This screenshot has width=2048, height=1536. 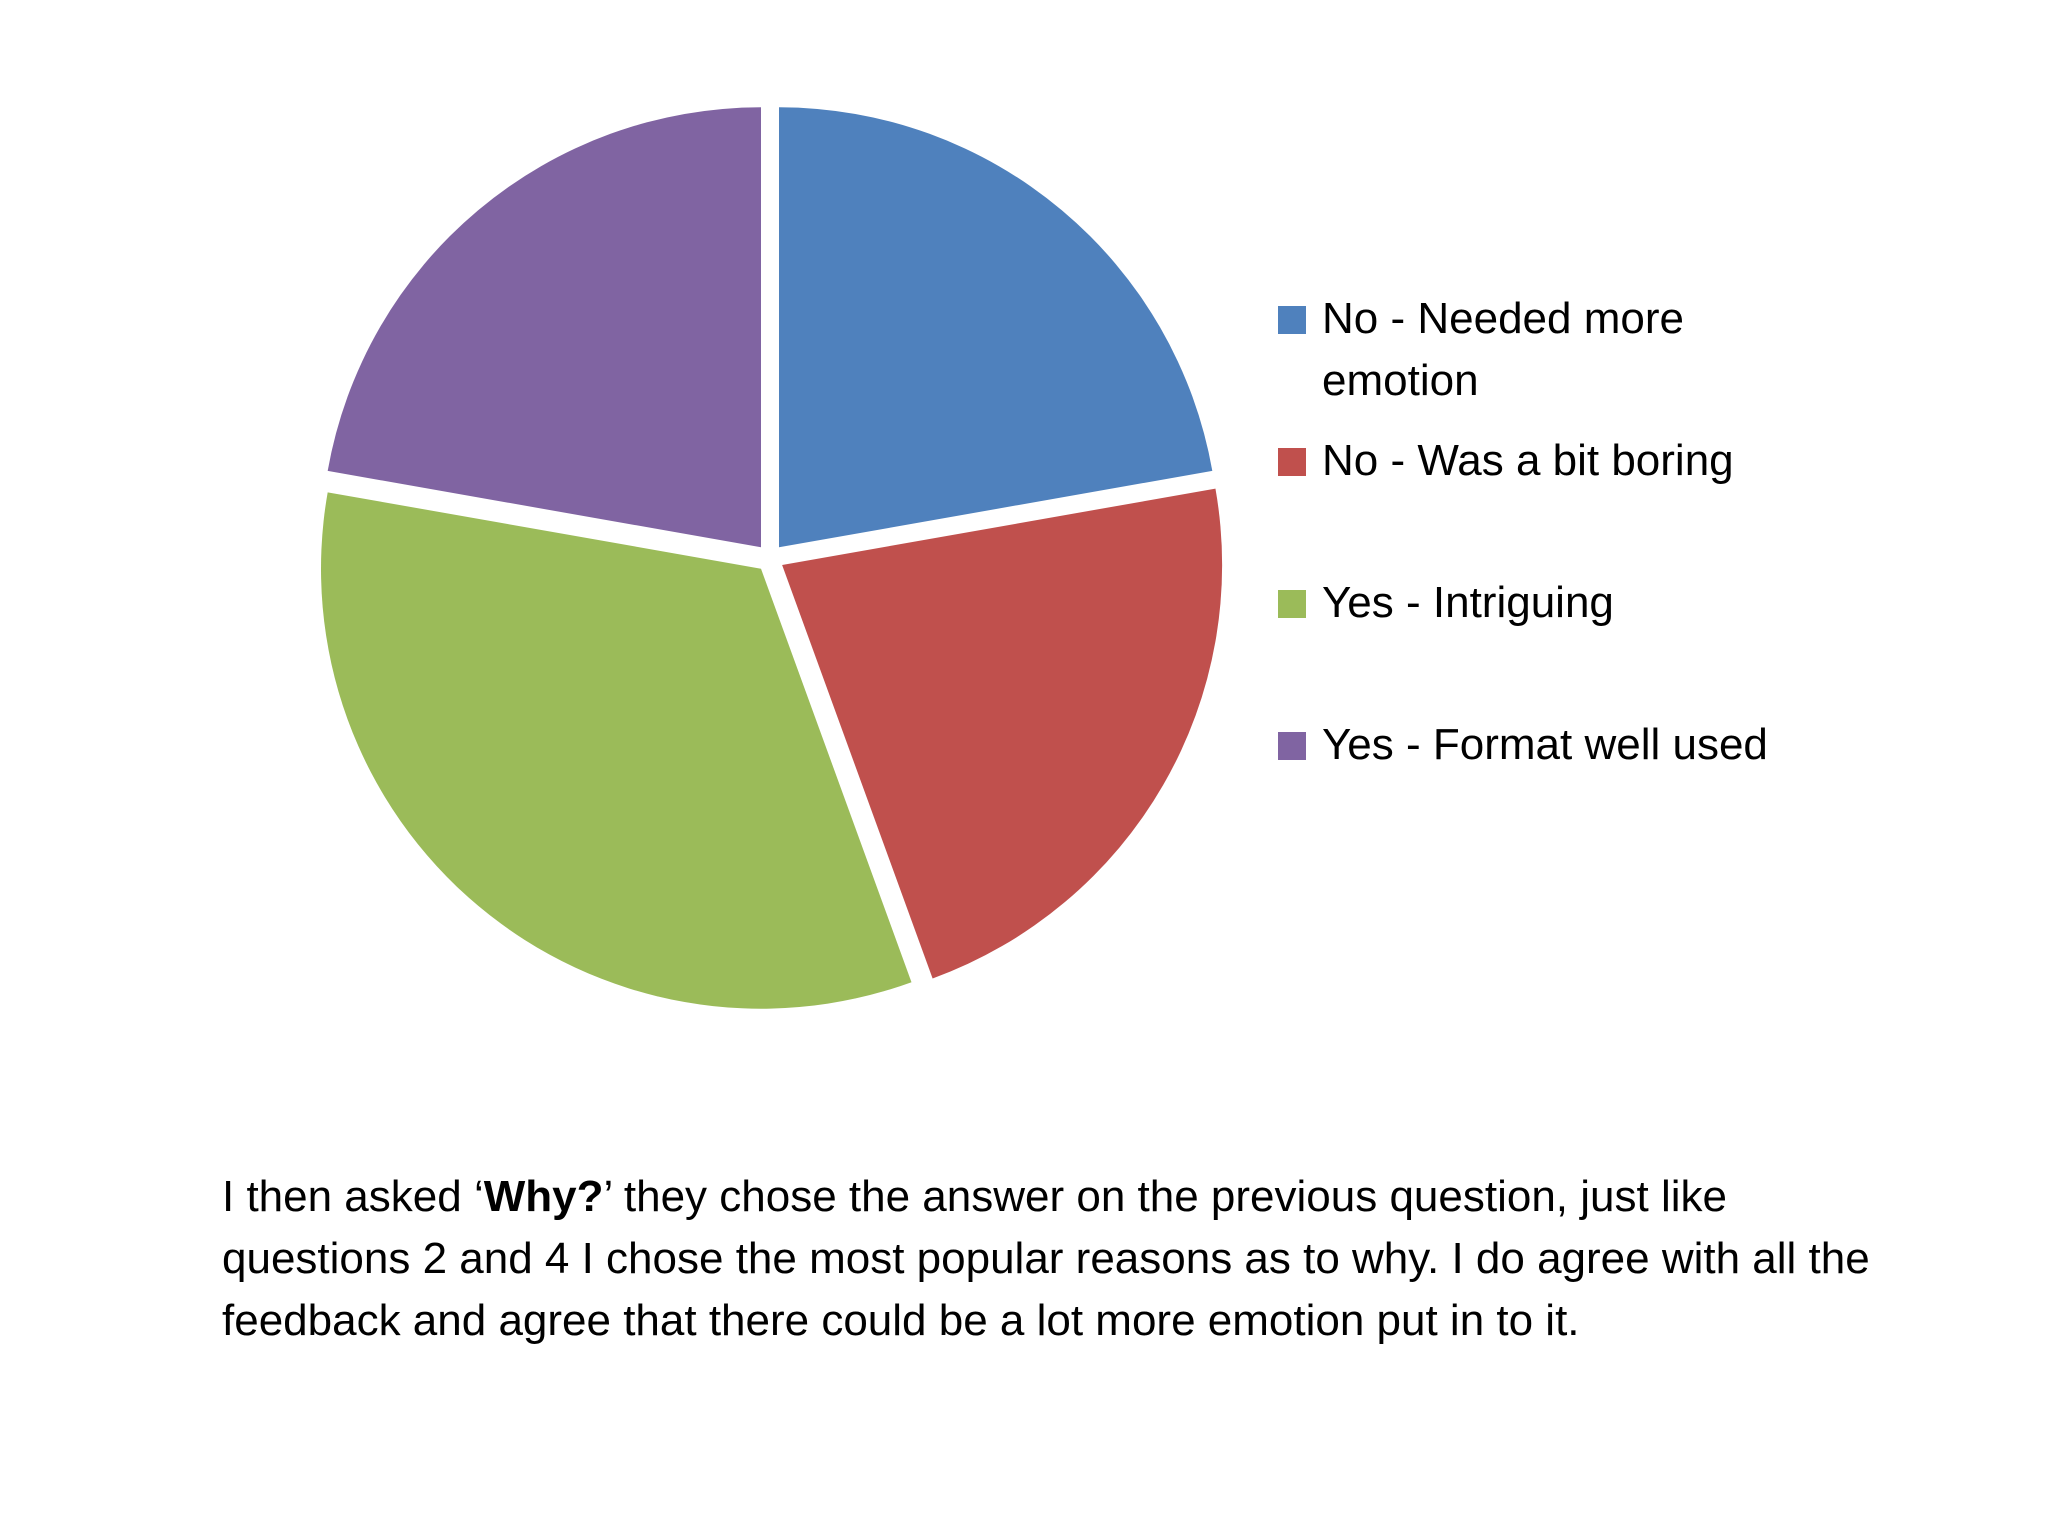 What do you see at coordinates (1503, 349) in the screenshot?
I see `legend-label: No - Needed more emotion` at bounding box center [1503, 349].